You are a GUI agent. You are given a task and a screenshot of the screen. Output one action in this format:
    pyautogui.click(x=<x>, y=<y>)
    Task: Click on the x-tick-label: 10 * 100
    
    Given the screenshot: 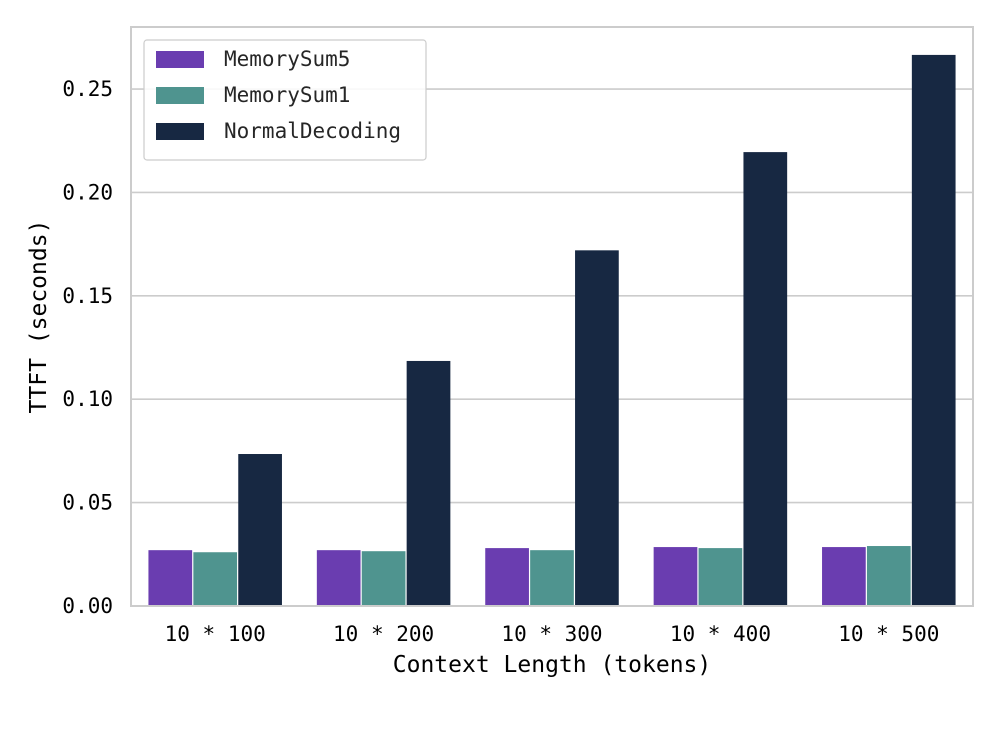 What is the action you would take?
    pyautogui.click(x=215, y=634)
    